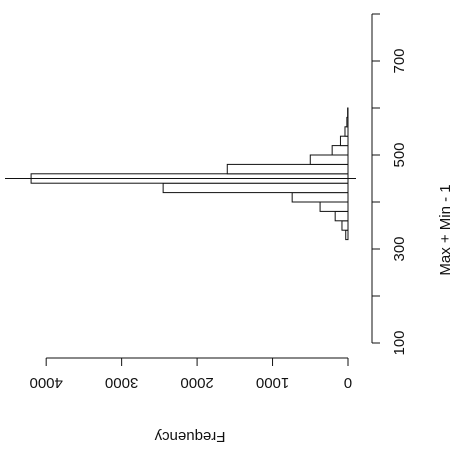  What do you see at coordinates (272, 382) in the screenshot?
I see `x-tick-label: 1000` at bounding box center [272, 382].